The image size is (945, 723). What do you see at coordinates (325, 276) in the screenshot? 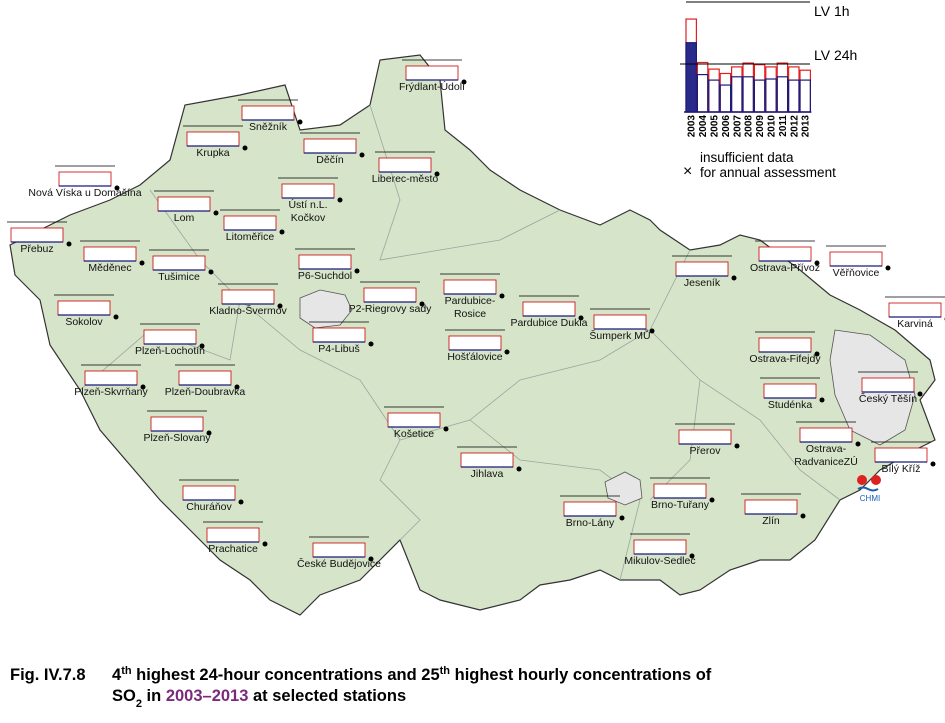
I see `station-label: P6-Suchdol` at bounding box center [325, 276].